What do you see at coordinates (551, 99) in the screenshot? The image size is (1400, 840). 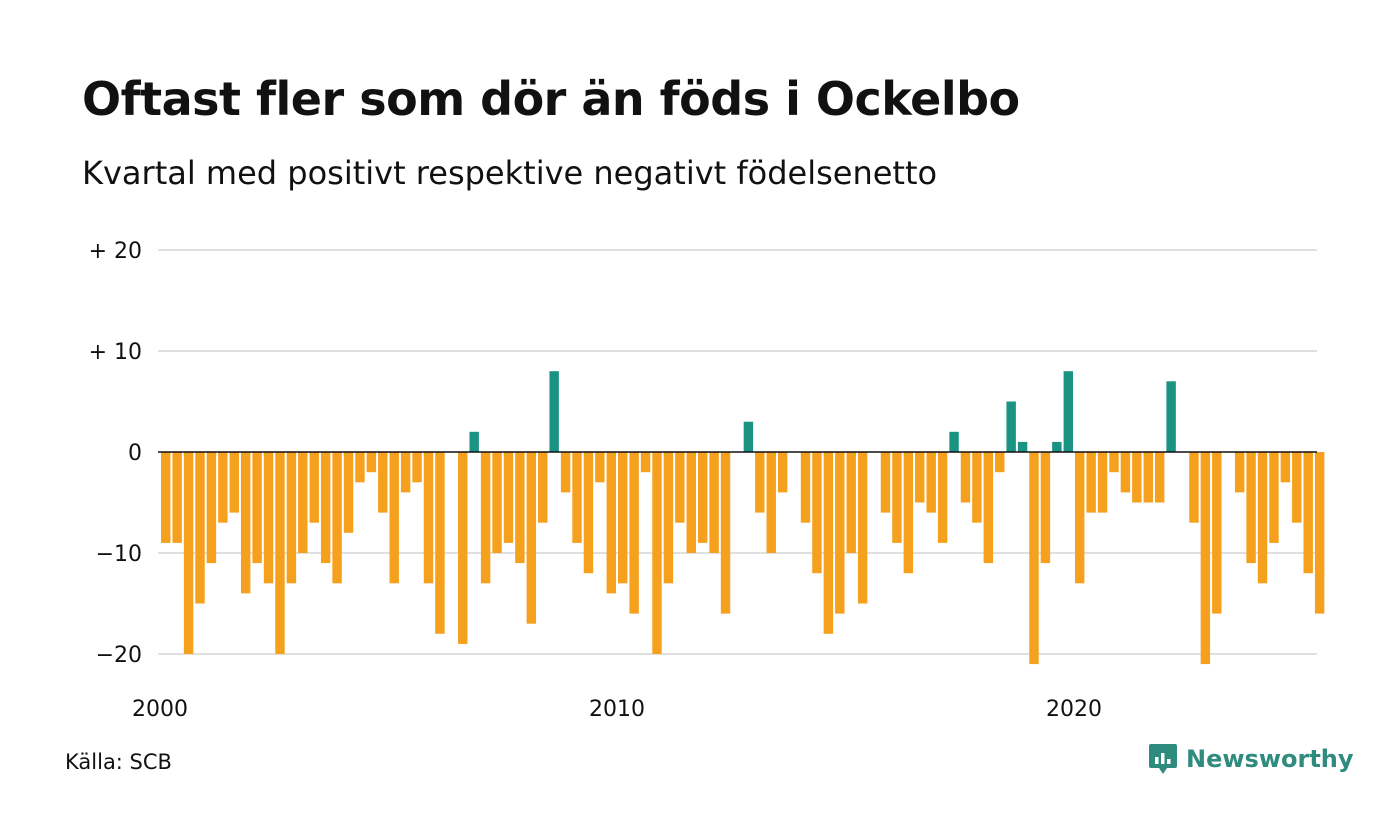 I see `chart-title: Oftast fler som dör än föds i Ockelbo` at bounding box center [551, 99].